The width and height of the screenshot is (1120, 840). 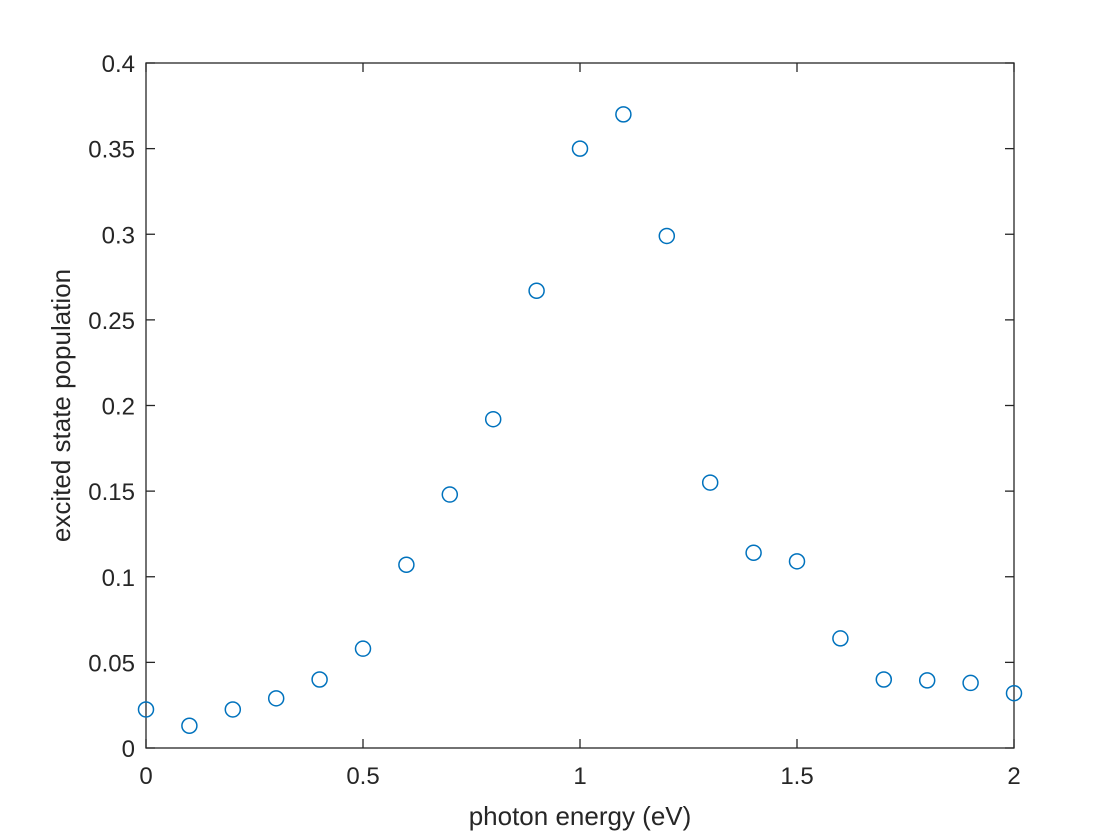 What do you see at coordinates (145, 776) in the screenshot?
I see `x-tick-label: 0` at bounding box center [145, 776].